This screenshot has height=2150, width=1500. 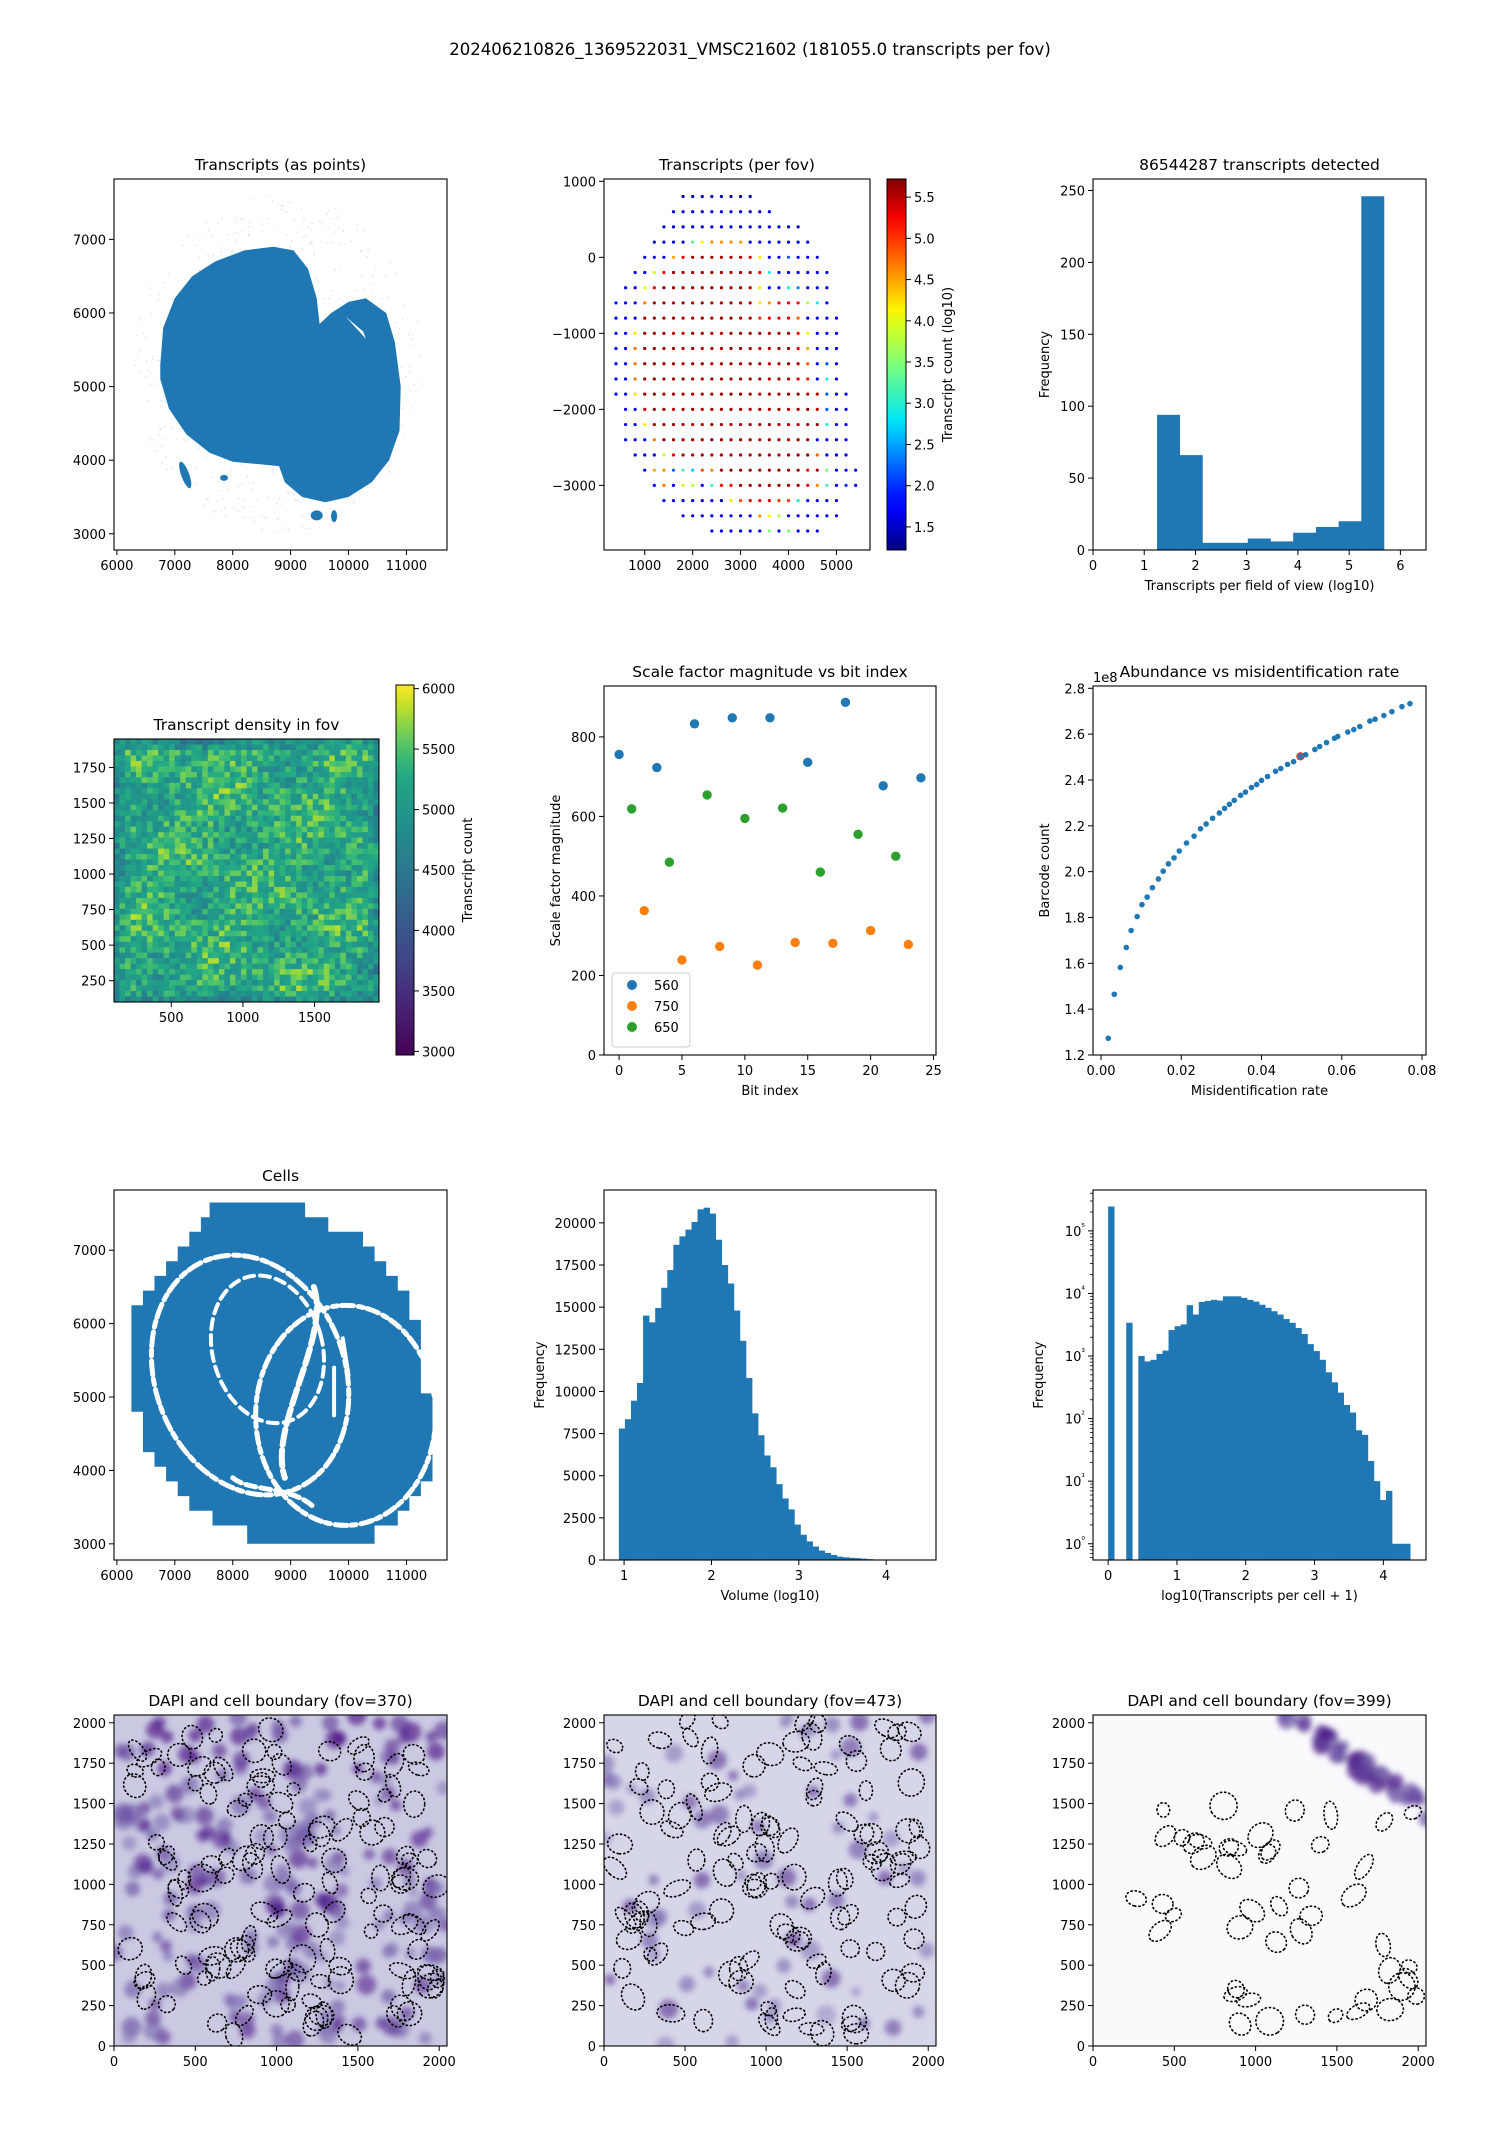 I want to click on tissue-gaps, so click(x=293, y=1390).